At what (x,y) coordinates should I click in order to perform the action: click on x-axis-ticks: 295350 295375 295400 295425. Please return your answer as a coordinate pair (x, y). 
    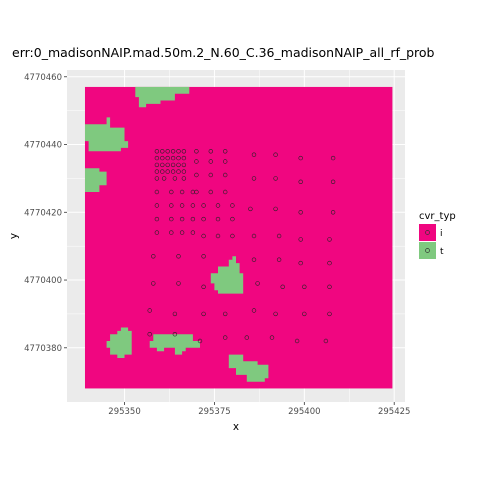
    Looking at the image, I should click on (259, 409).